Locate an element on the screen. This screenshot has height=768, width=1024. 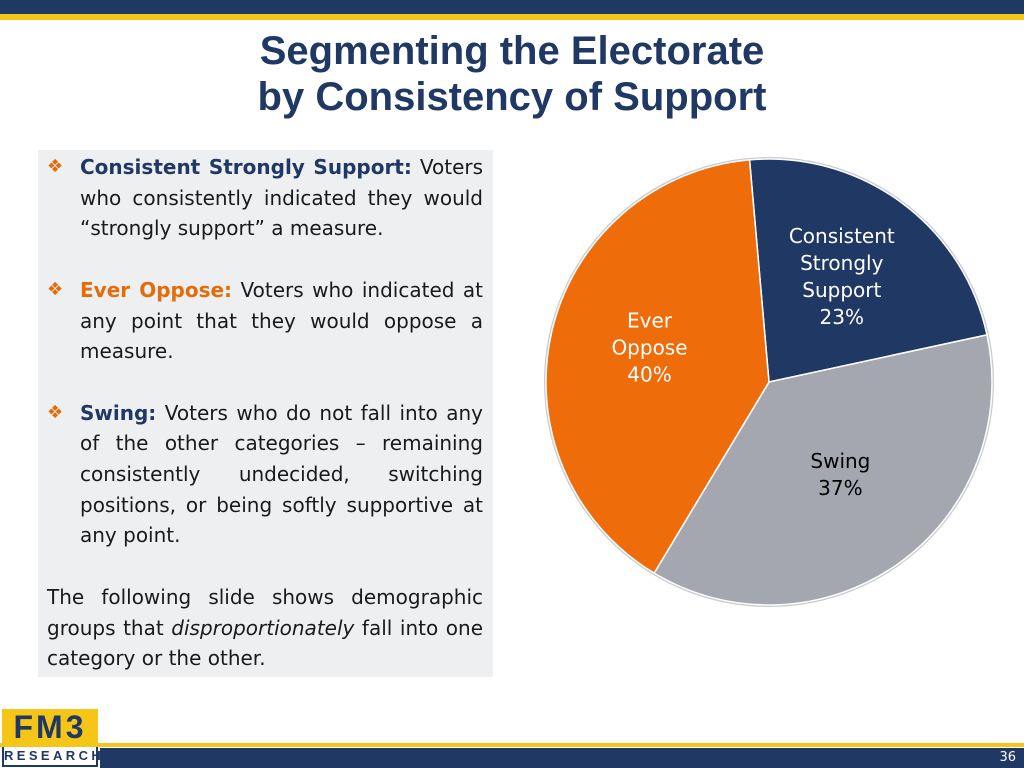
slice-value: 37% is located at coordinates (840, 488).